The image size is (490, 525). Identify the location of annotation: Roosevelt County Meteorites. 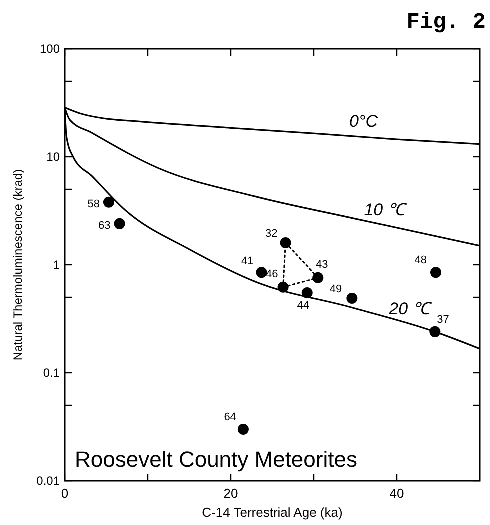
(216, 459).